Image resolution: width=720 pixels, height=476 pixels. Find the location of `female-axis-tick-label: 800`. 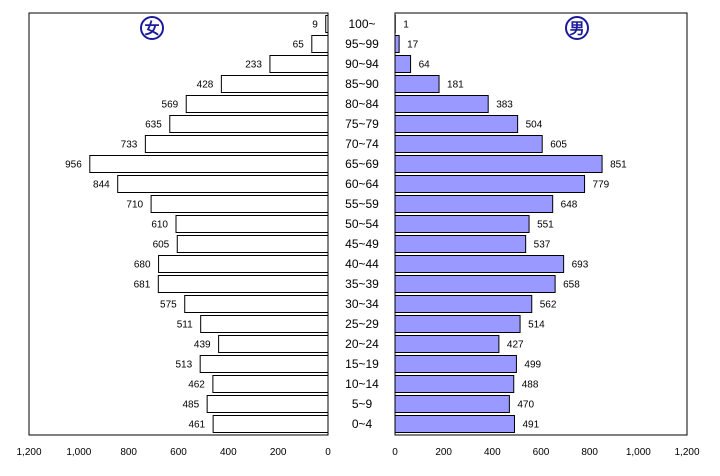

female-axis-tick-label: 800 is located at coordinates (128, 452).